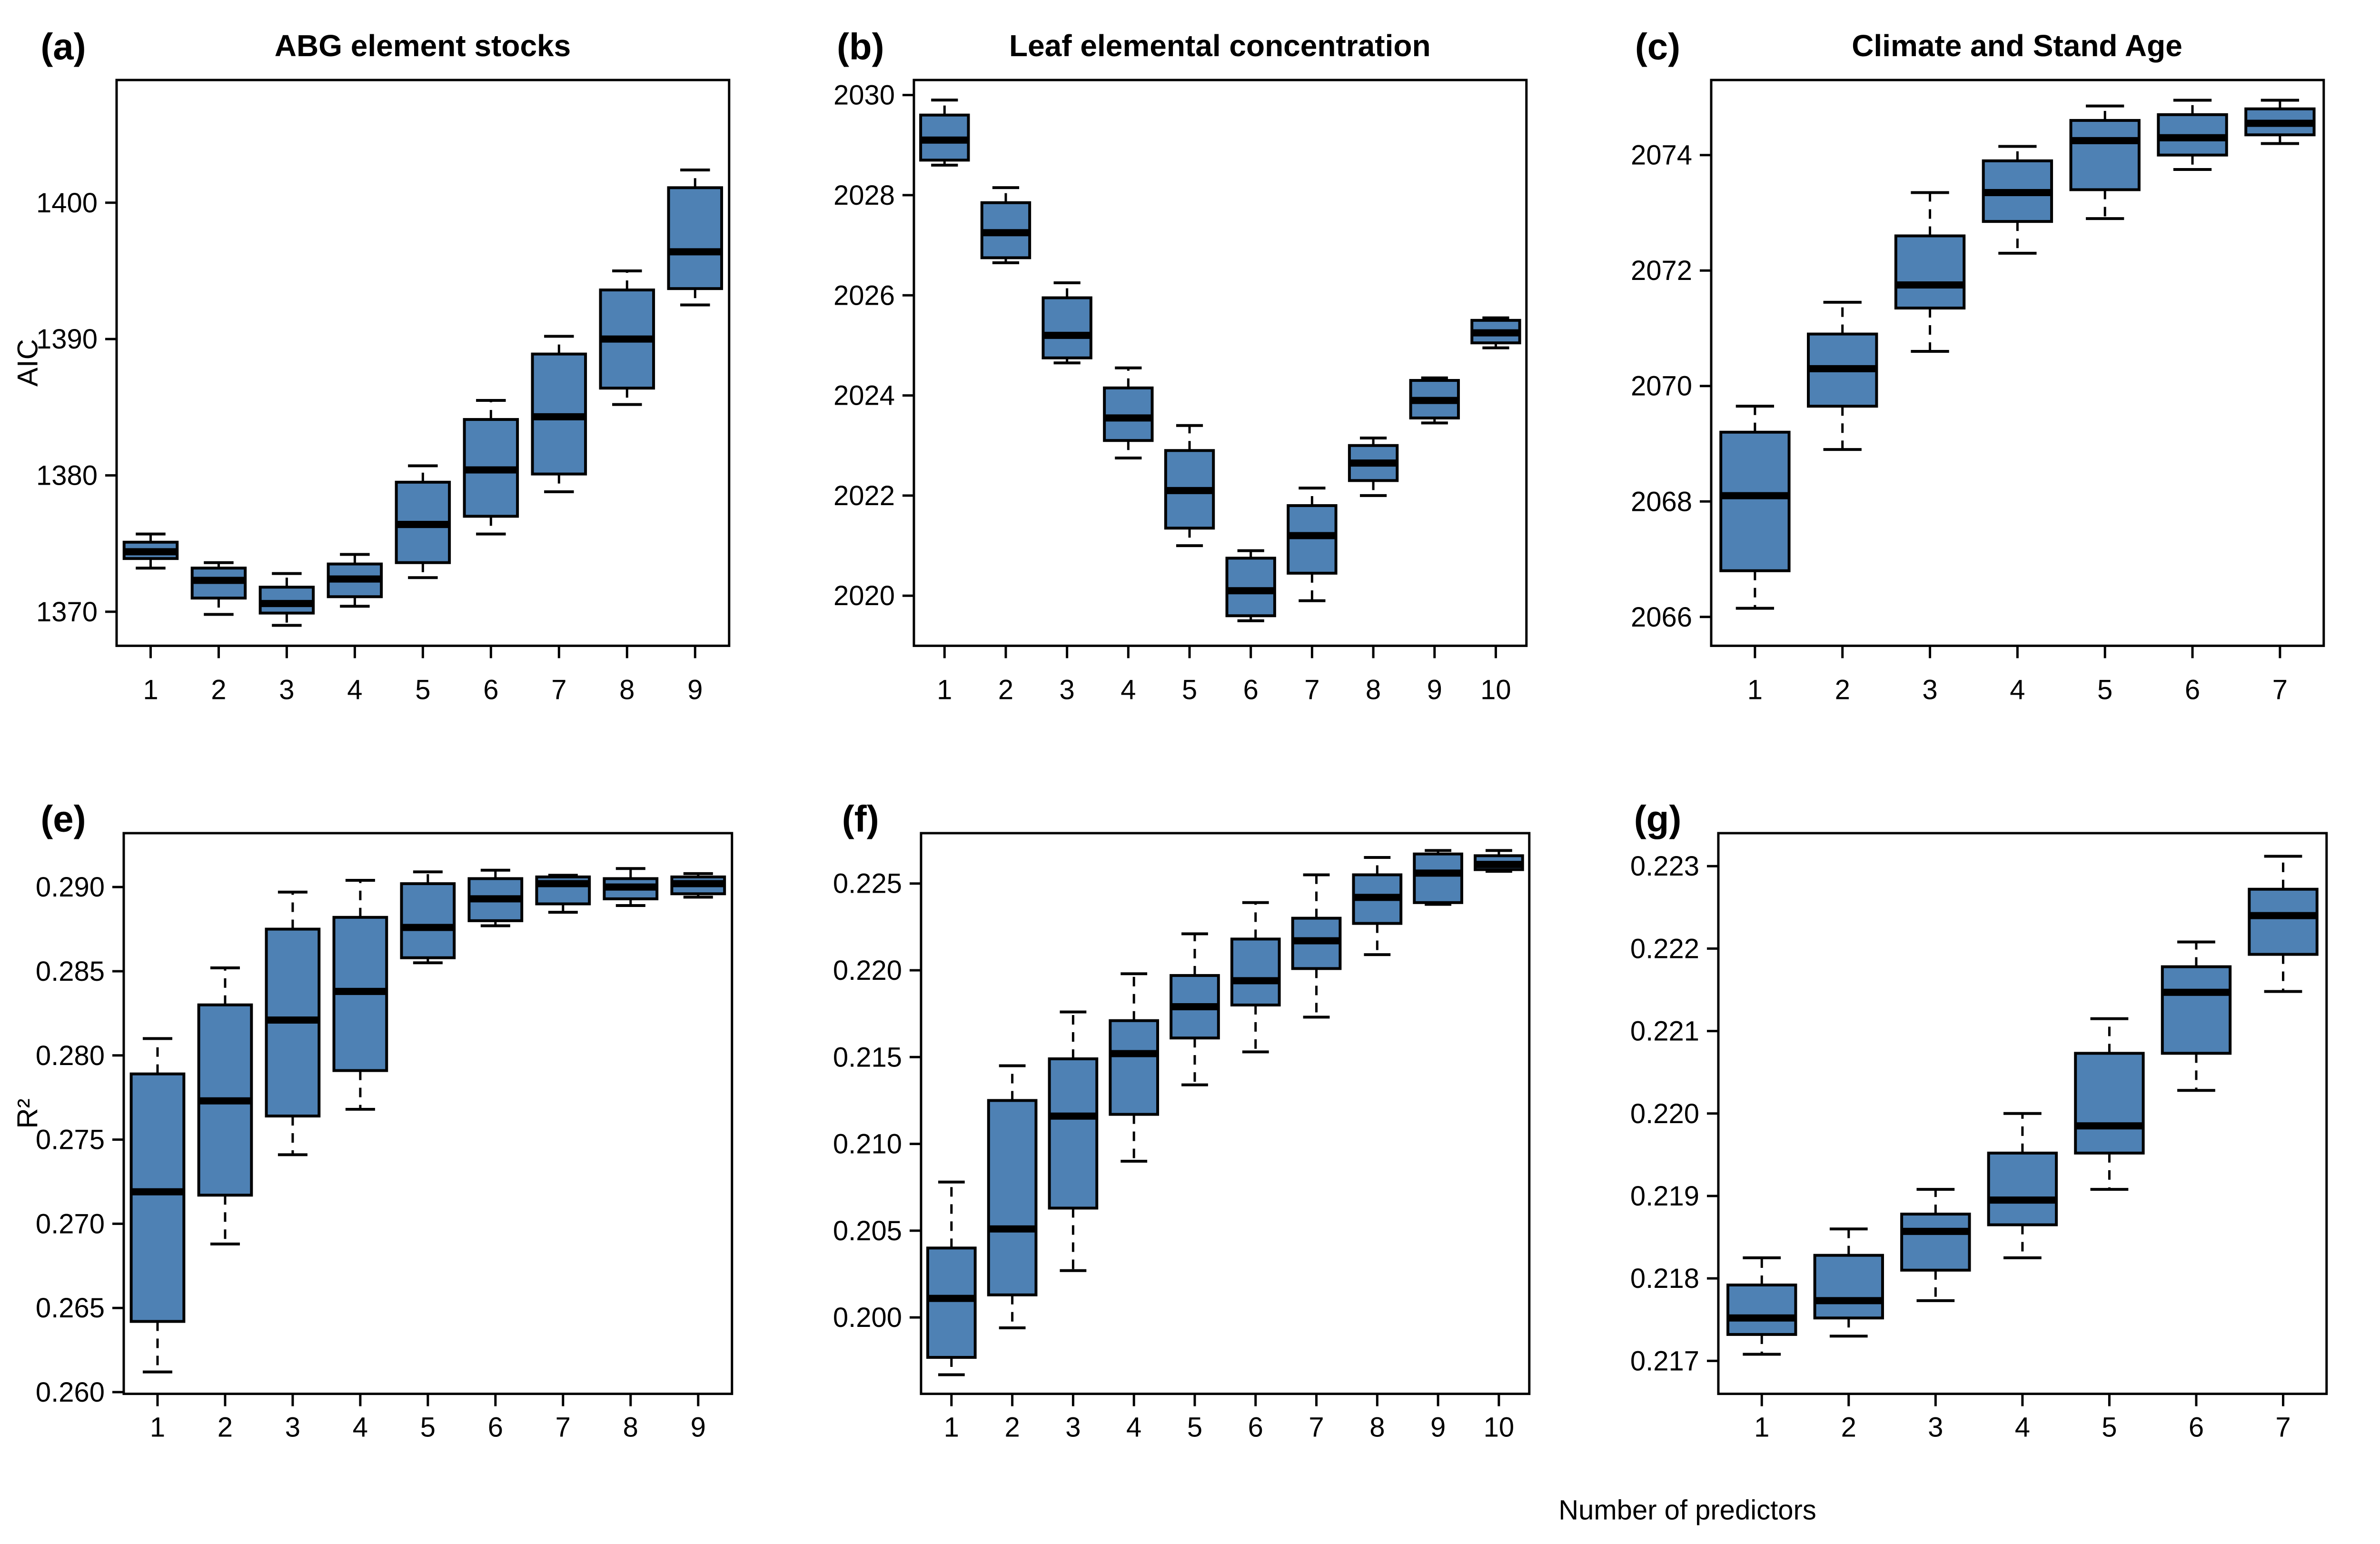 The image size is (2380, 1544). Describe the element at coordinates (27, 363) in the screenshot. I see `y-axis-label-aic: AIC` at that location.